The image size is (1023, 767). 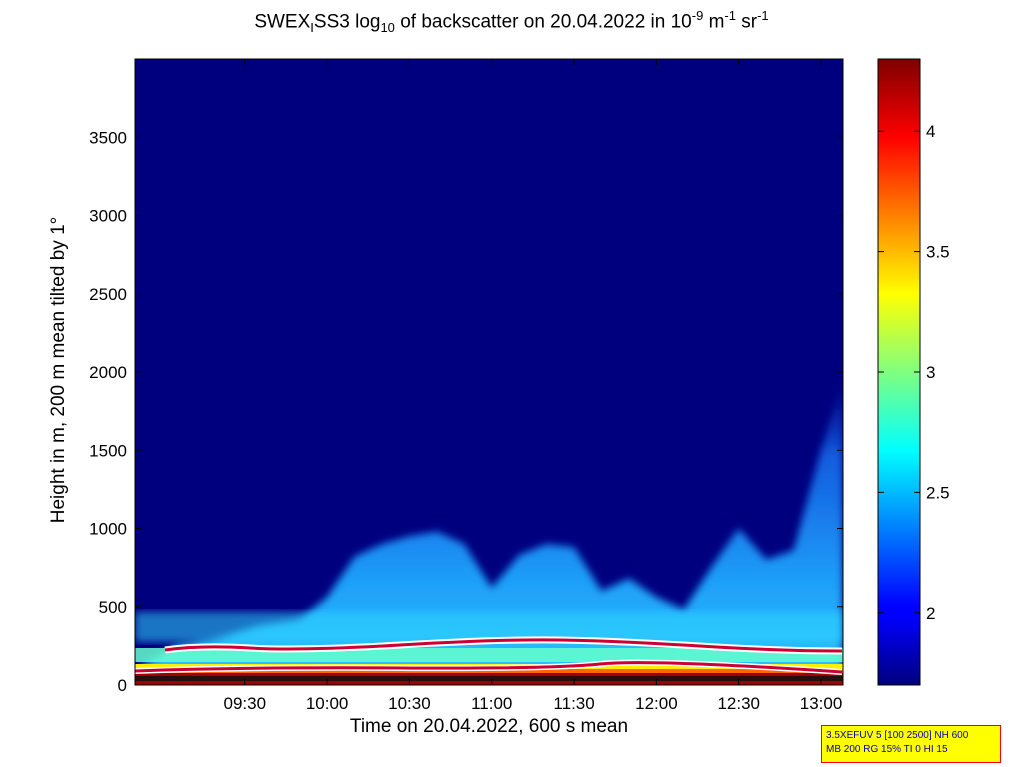 I want to click on y-tick-label: 3500, so click(x=108, y=137).